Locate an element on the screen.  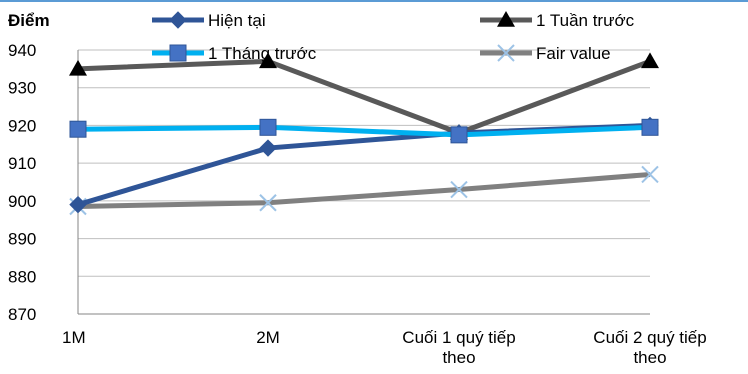
y-tick-label: 870 is located at coordinates (22, 314).